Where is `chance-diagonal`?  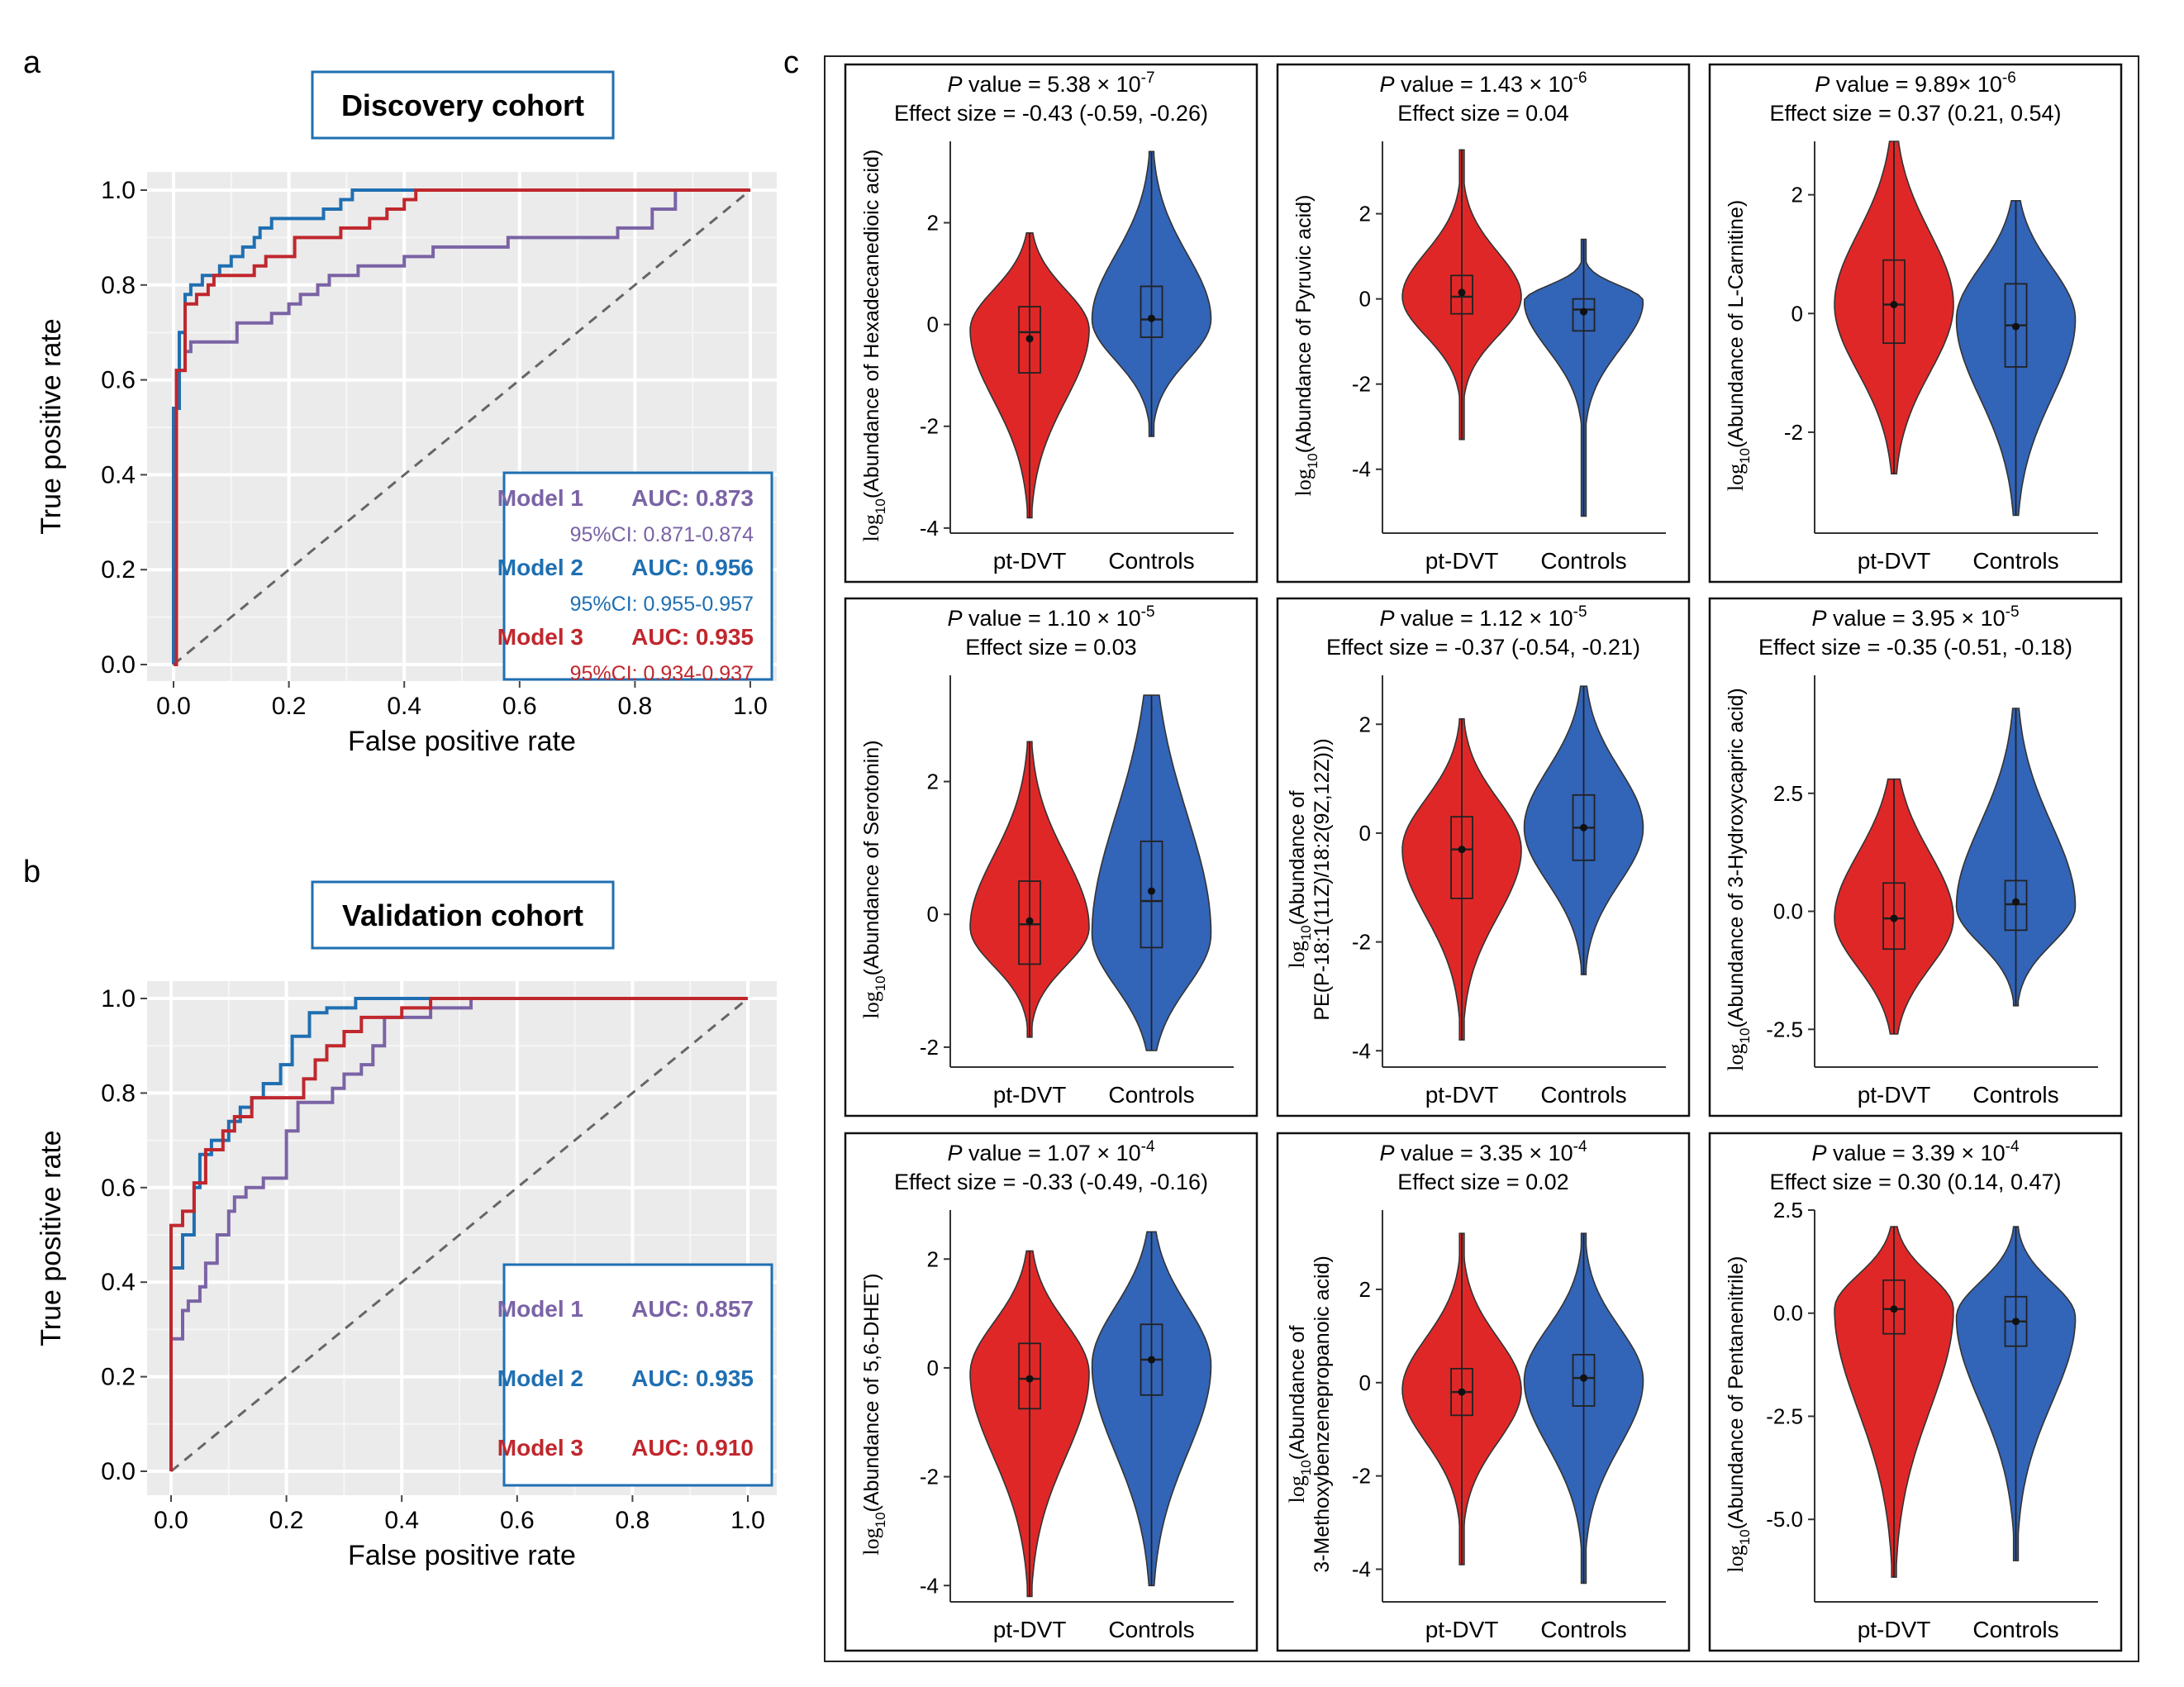 chance-diagonal is located at coordinates (459, 1235).